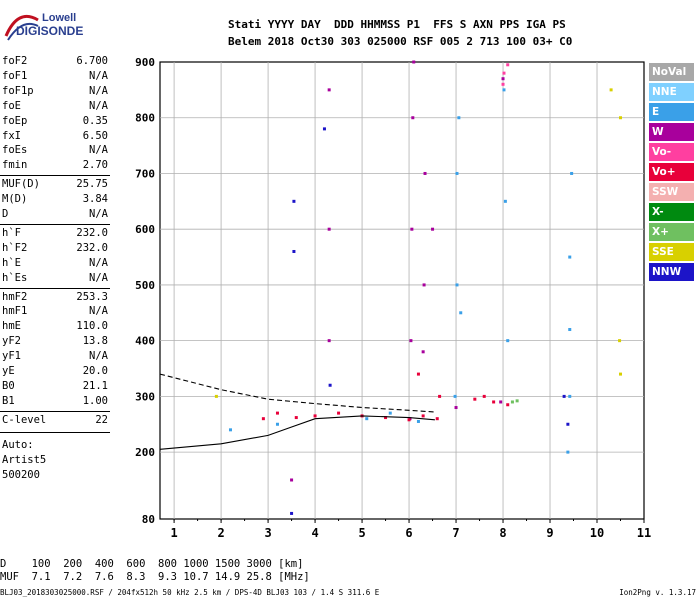  What do you see at coordinates (145, 285) in the screenshot?
I see `y-tick-label: 500` at bounding box center [145, 285].